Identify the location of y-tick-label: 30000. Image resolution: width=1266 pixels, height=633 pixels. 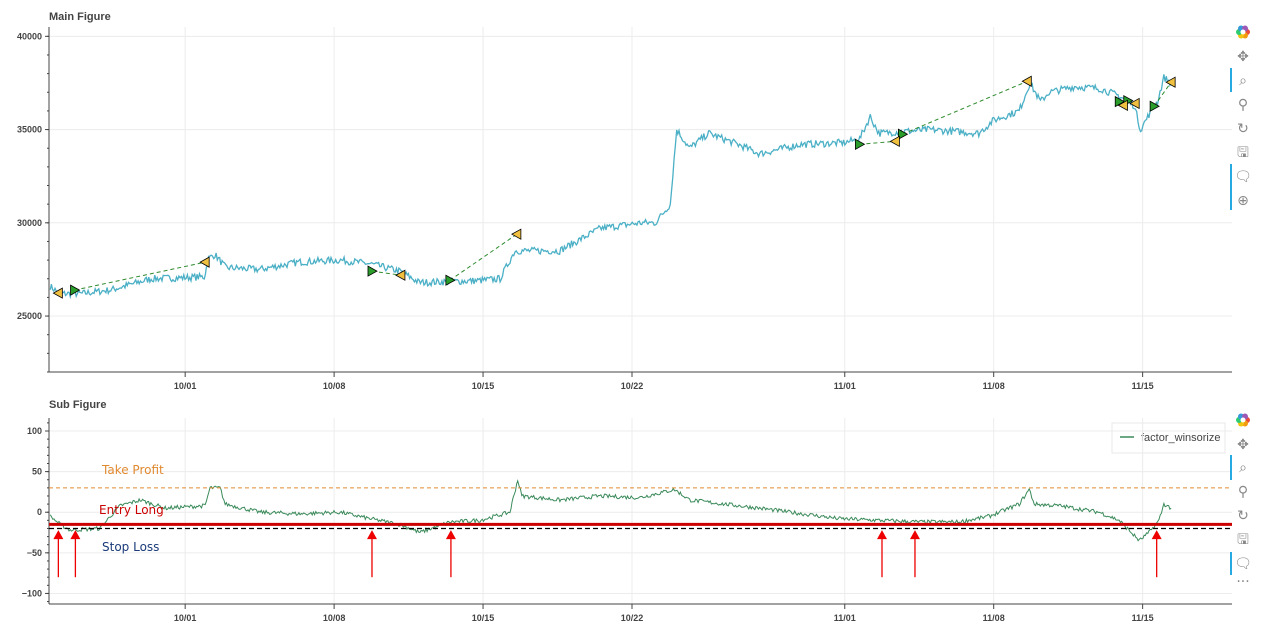
(29, 223).